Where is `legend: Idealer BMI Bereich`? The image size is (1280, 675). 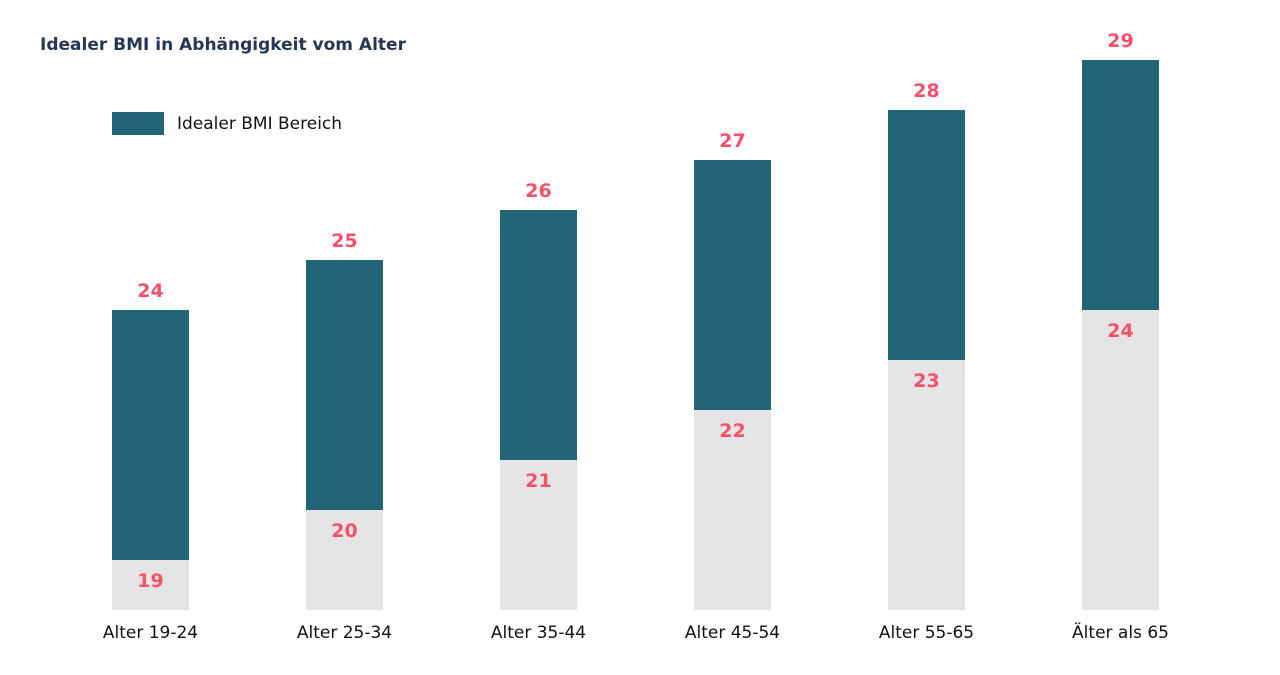
legend: Idealer BMI Bereich is located at coordinates (227, 123).